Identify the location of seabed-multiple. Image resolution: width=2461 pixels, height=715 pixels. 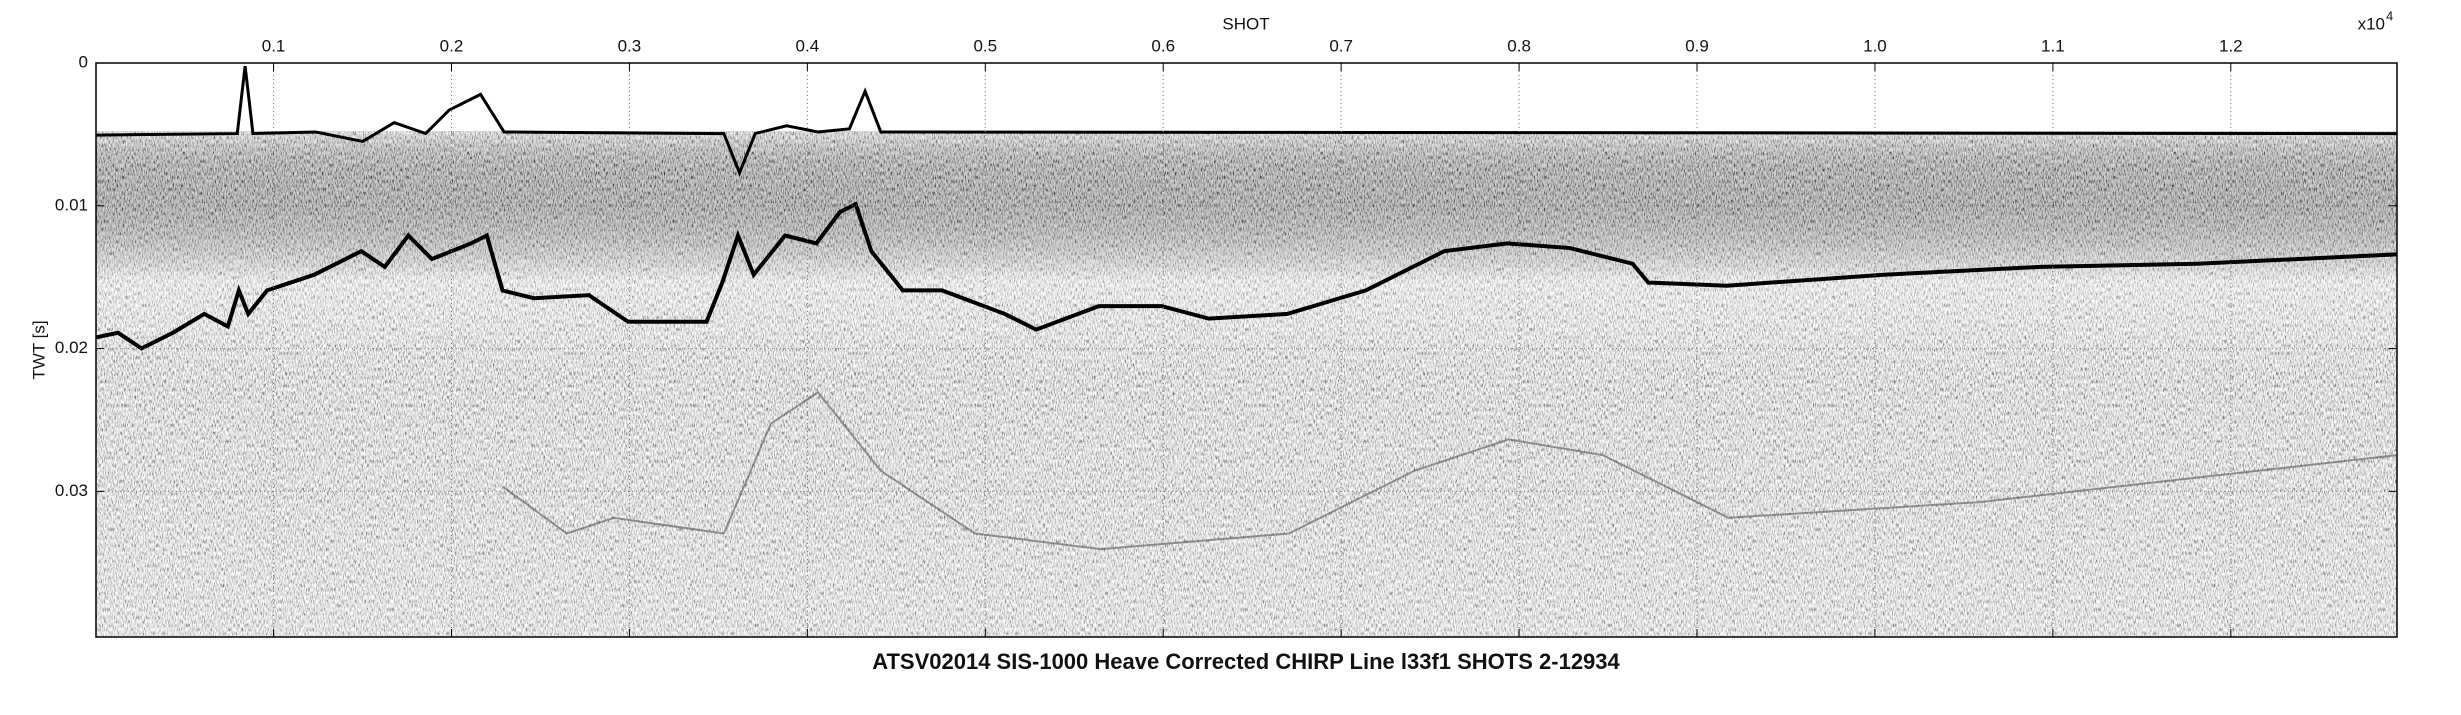
(1246, 119).